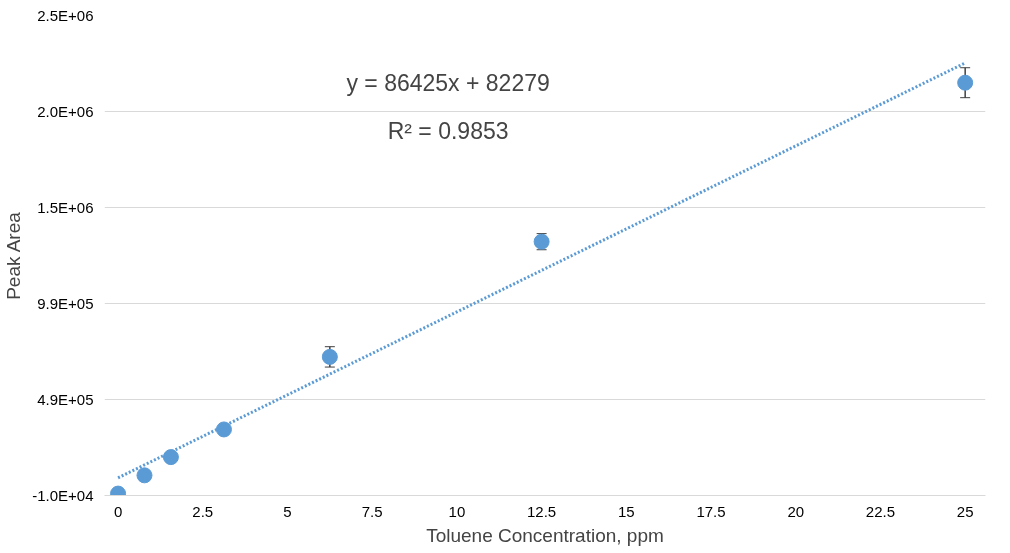 The image size is (1010, 553). Describe the element at coordinates (65, 15) in the screenshot. I see `y-tick-label: 2.5E+06` at that location.